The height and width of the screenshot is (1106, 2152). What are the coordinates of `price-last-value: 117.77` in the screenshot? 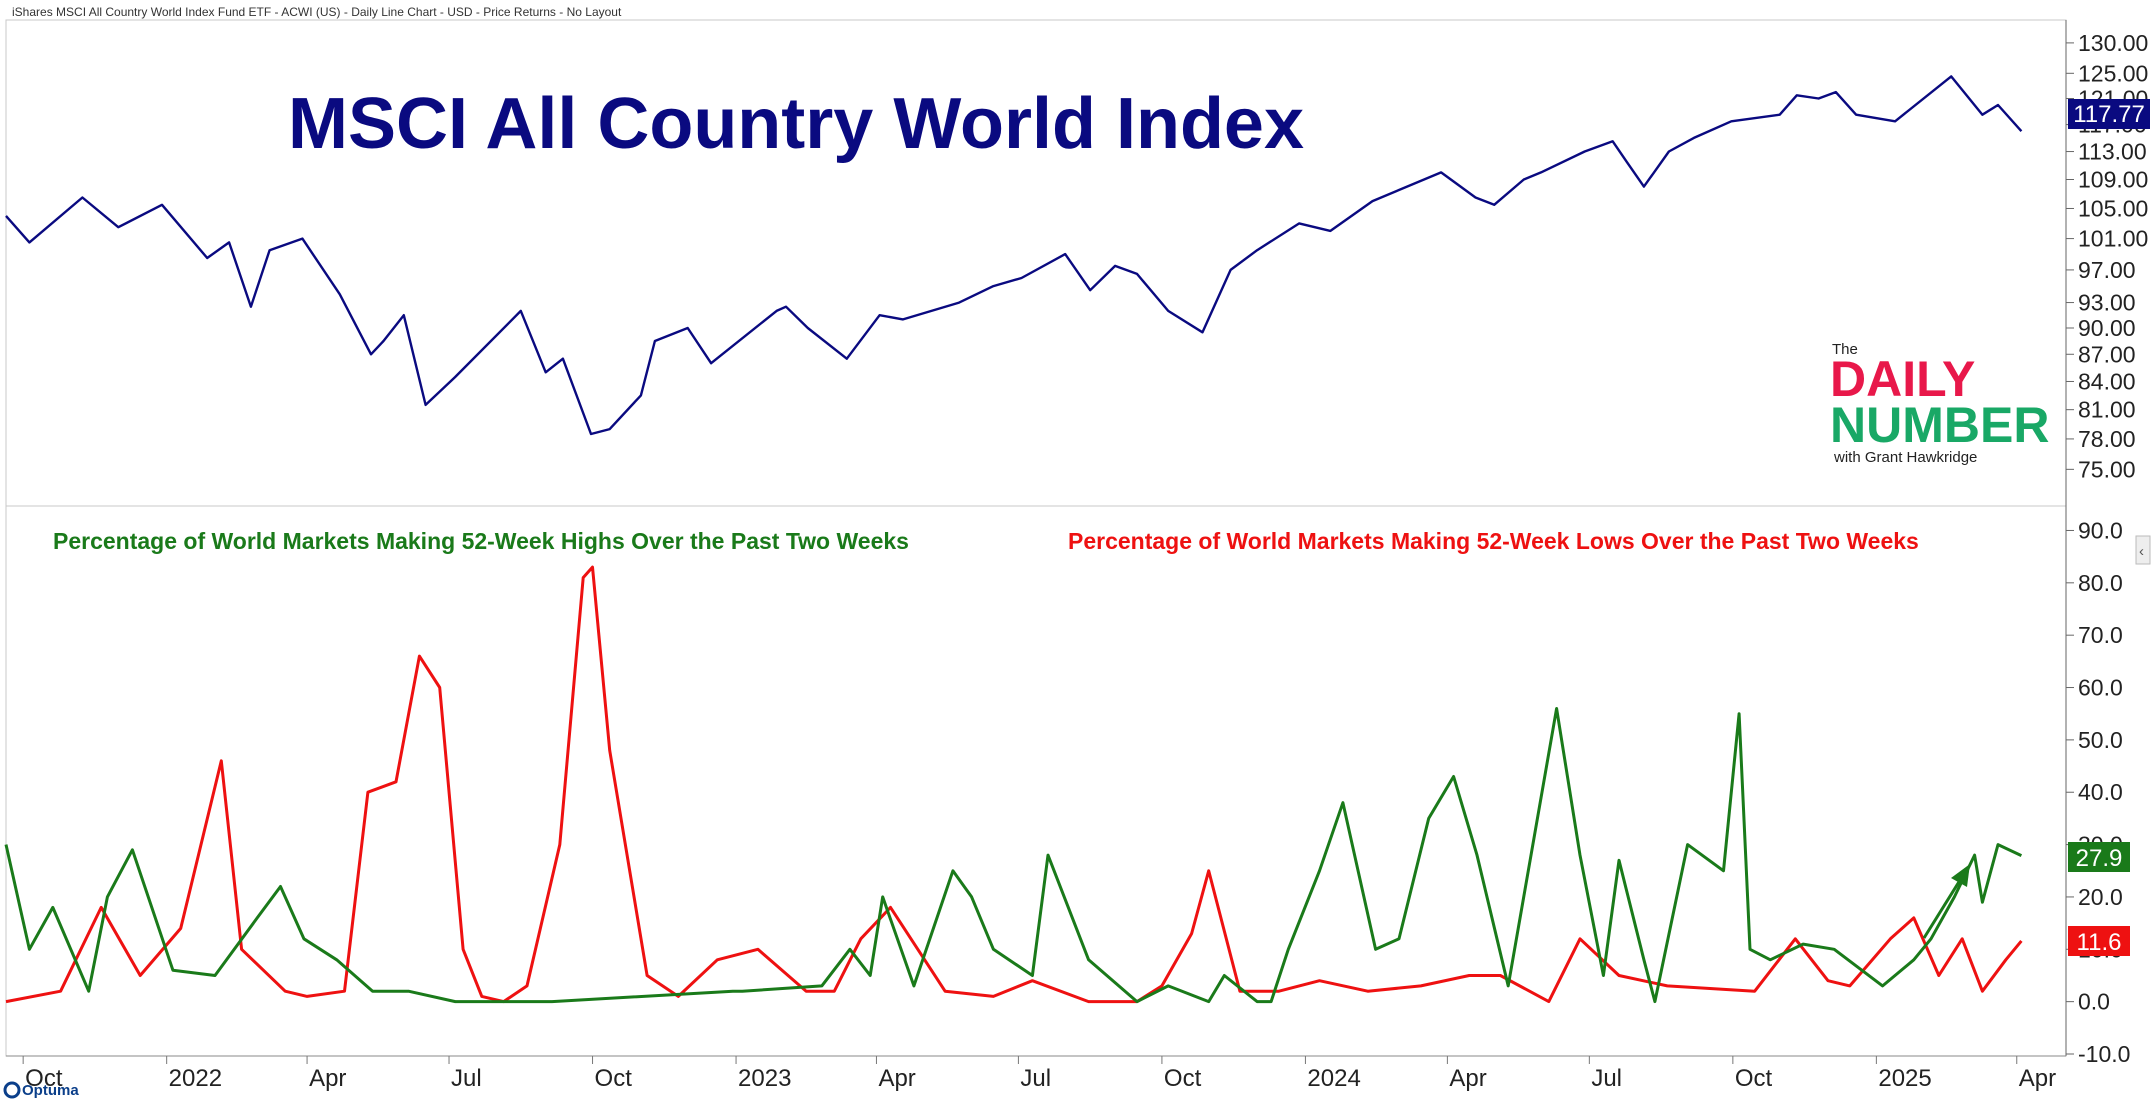 It's located at (2109, 114).